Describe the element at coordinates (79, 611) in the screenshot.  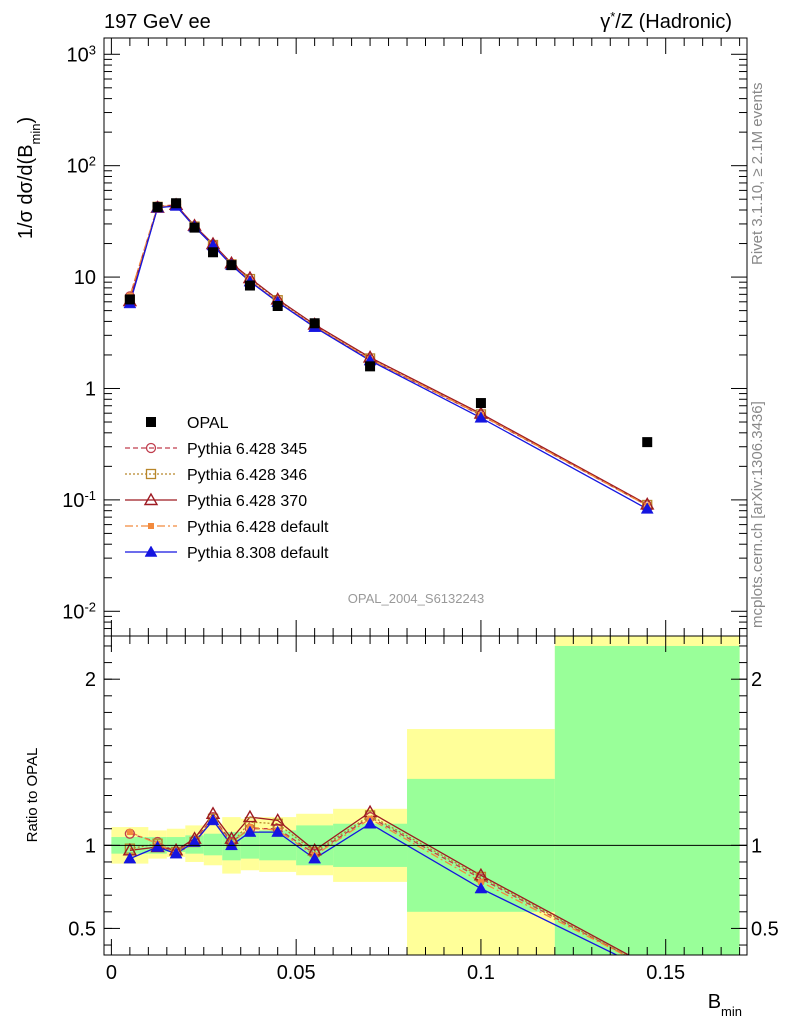
I see `y-tick-label: 10⁻²` at that location.